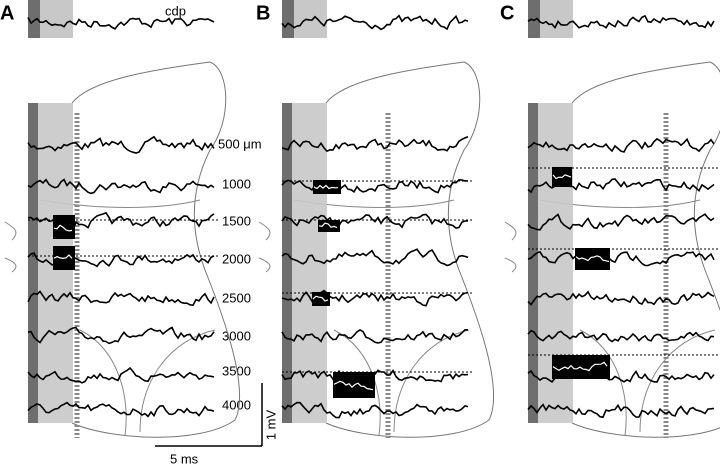 Image resolution: width=720 pixels, height=466 pixels. What do you see at coordinates (7, 13) in the screenshot?
I see `panel-label: A` at bounding box center [7, 13].